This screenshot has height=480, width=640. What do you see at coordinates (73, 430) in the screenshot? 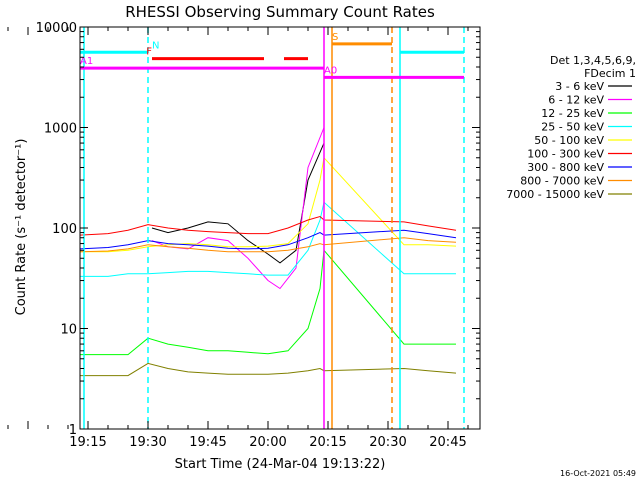
I see `y-tick-label: 1` at bounding box center [73, 430].